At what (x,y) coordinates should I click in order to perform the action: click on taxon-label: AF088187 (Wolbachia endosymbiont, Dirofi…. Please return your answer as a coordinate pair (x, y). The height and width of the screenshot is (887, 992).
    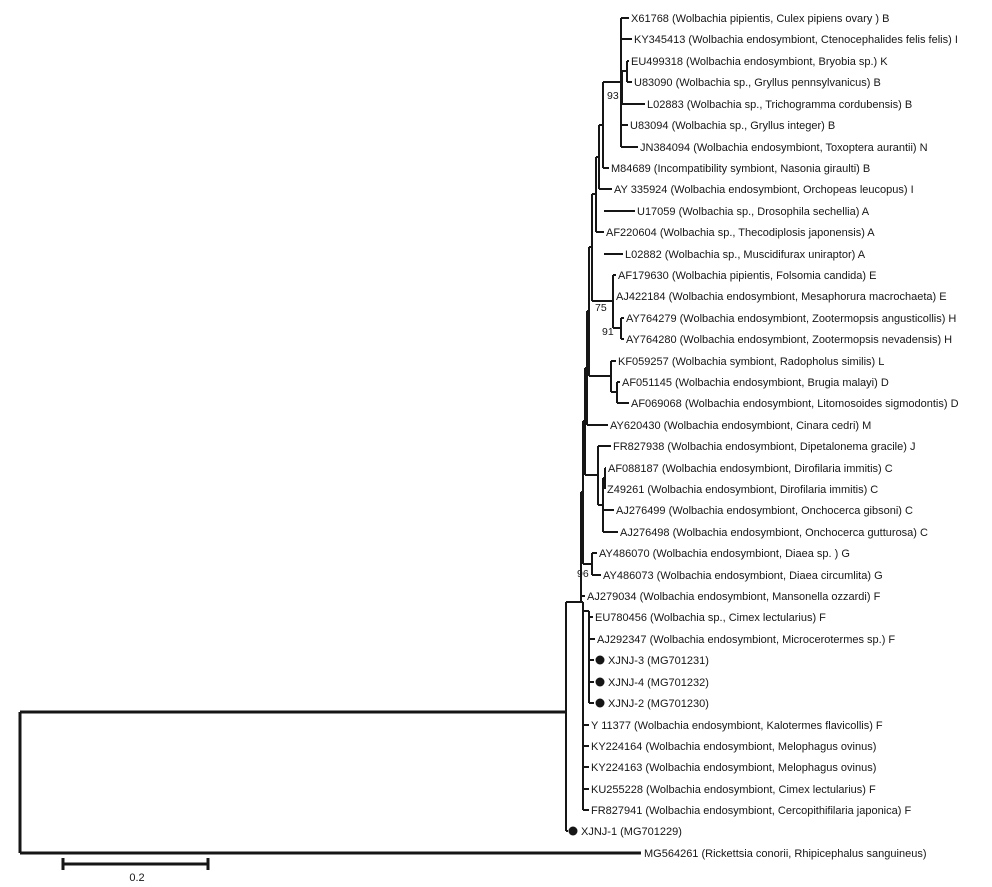
    Looking at the image, I should click on (750, 469).